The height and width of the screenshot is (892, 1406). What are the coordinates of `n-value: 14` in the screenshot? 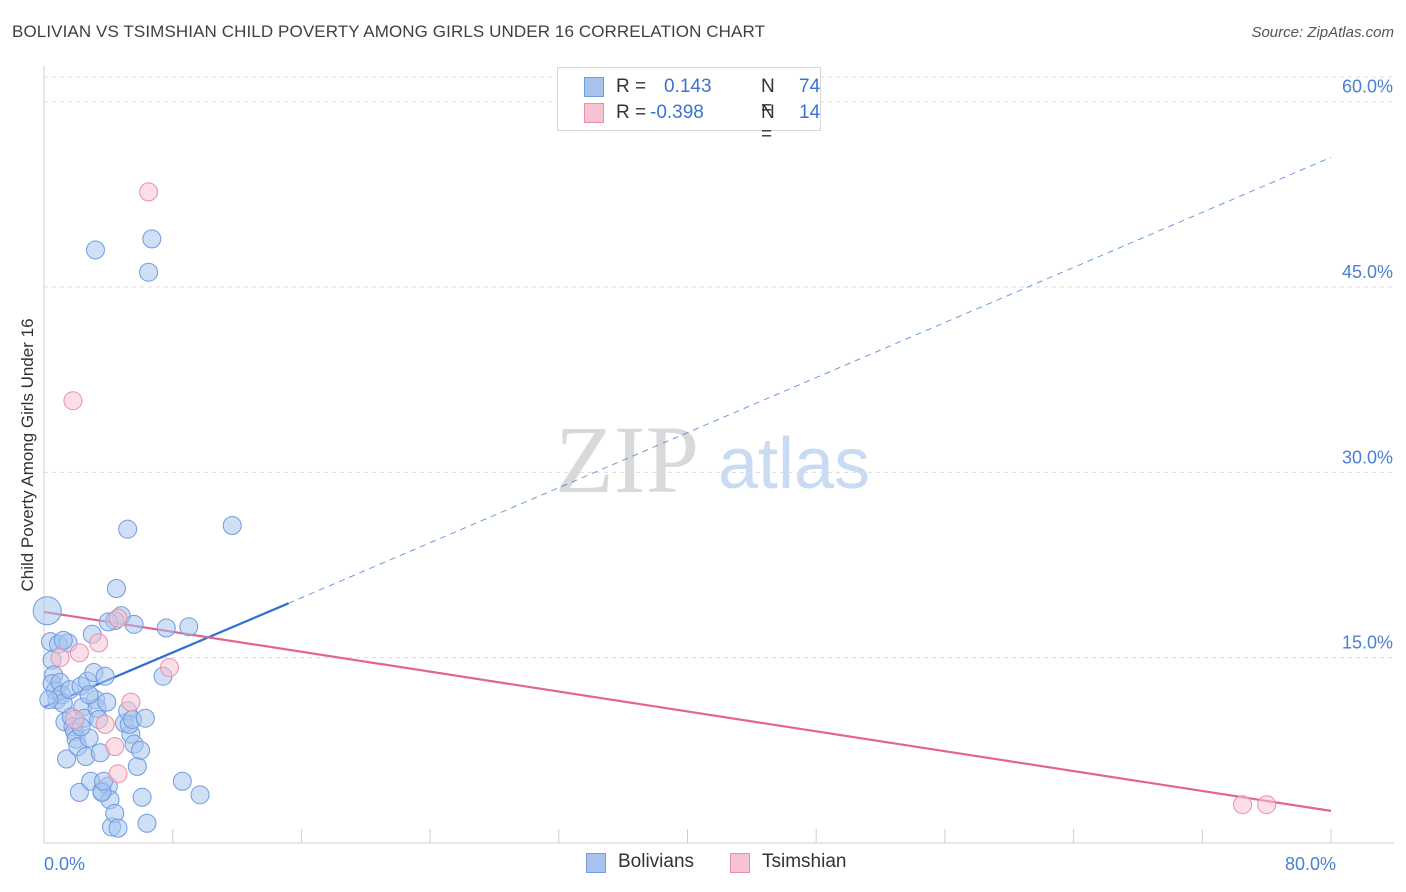 It's located at (810, 112).